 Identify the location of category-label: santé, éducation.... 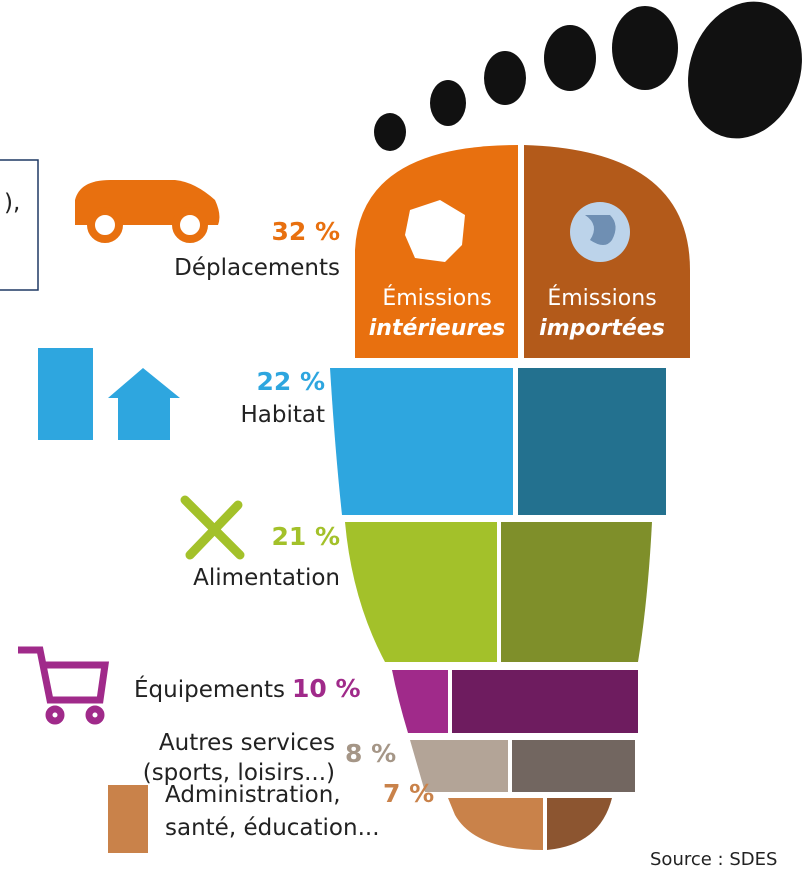
(272, 828).